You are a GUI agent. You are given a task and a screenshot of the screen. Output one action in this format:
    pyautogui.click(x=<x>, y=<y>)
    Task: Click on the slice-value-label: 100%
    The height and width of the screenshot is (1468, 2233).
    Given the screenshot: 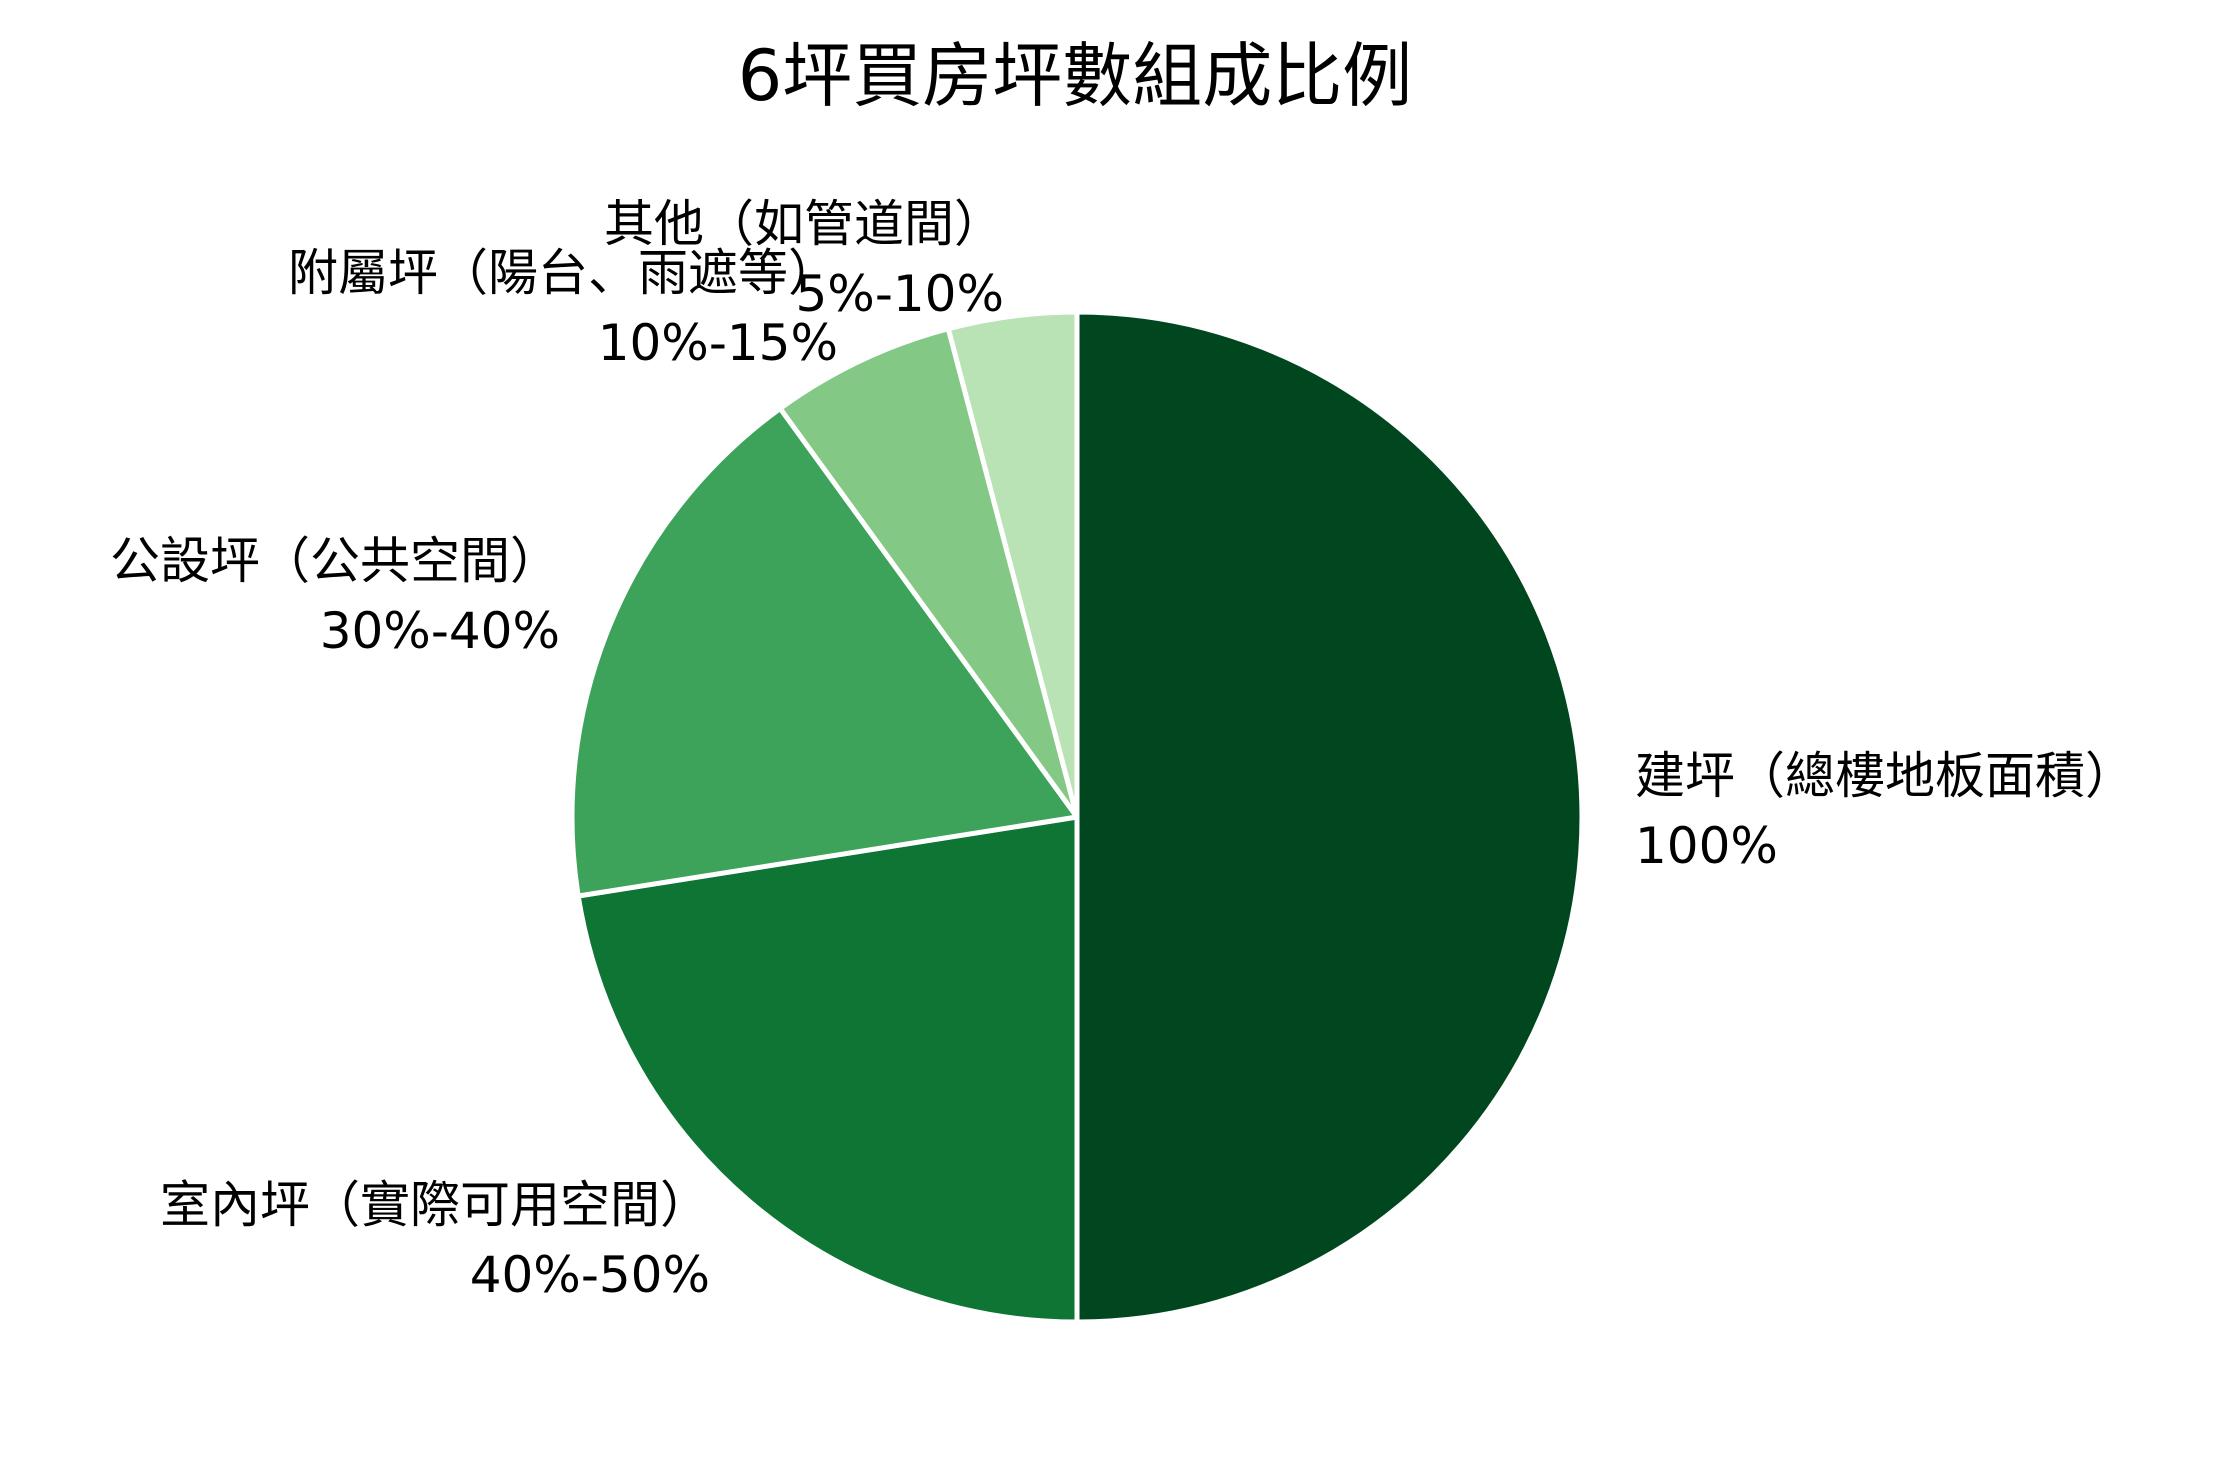 What is the action you would take?
    pyautogui.click(x=1706, y=846)
    